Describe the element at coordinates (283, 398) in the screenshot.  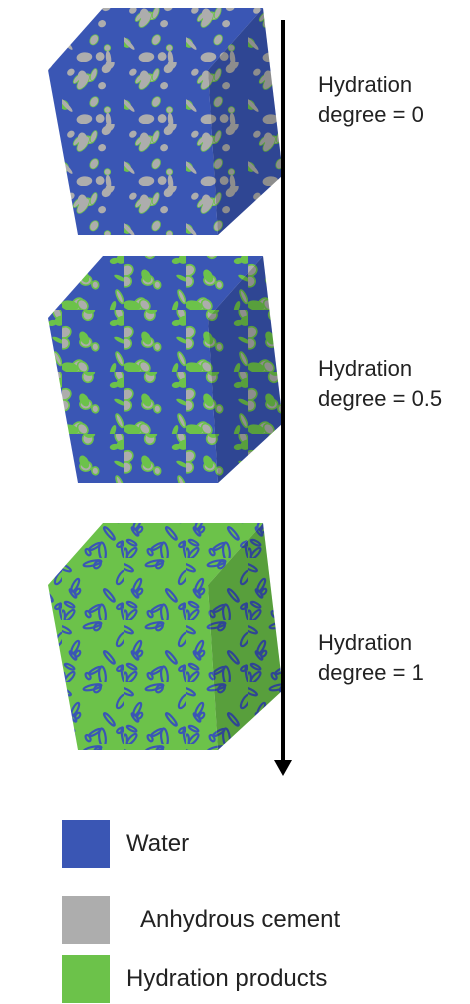
I see `hydration-progress-arrow` at that location.